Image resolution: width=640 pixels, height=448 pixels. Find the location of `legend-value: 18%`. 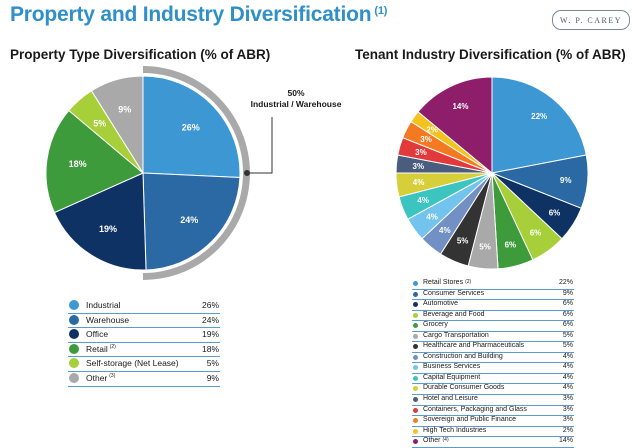

legend-value: 18% is located at coordinates (210, 348).